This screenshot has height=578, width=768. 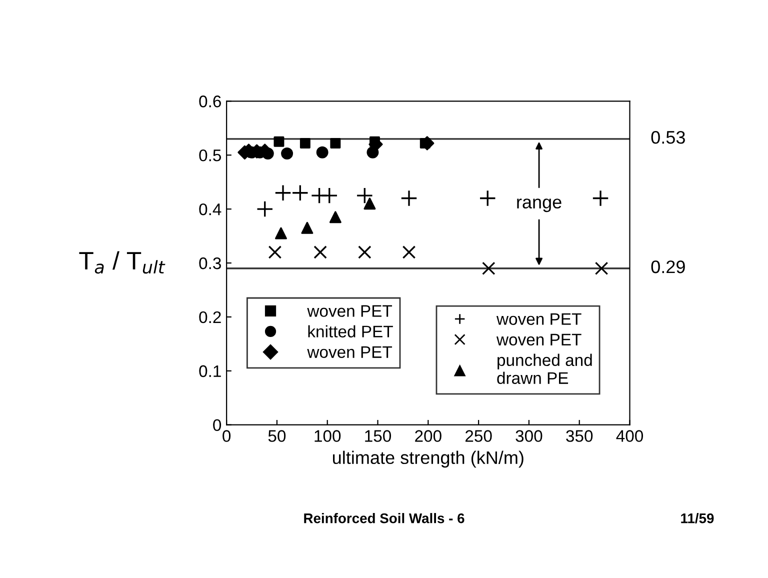 What do you see at coordinates (378, 436) in the screenshot?
I see `x-tick-label: 150` at bounding box center [378, 436].